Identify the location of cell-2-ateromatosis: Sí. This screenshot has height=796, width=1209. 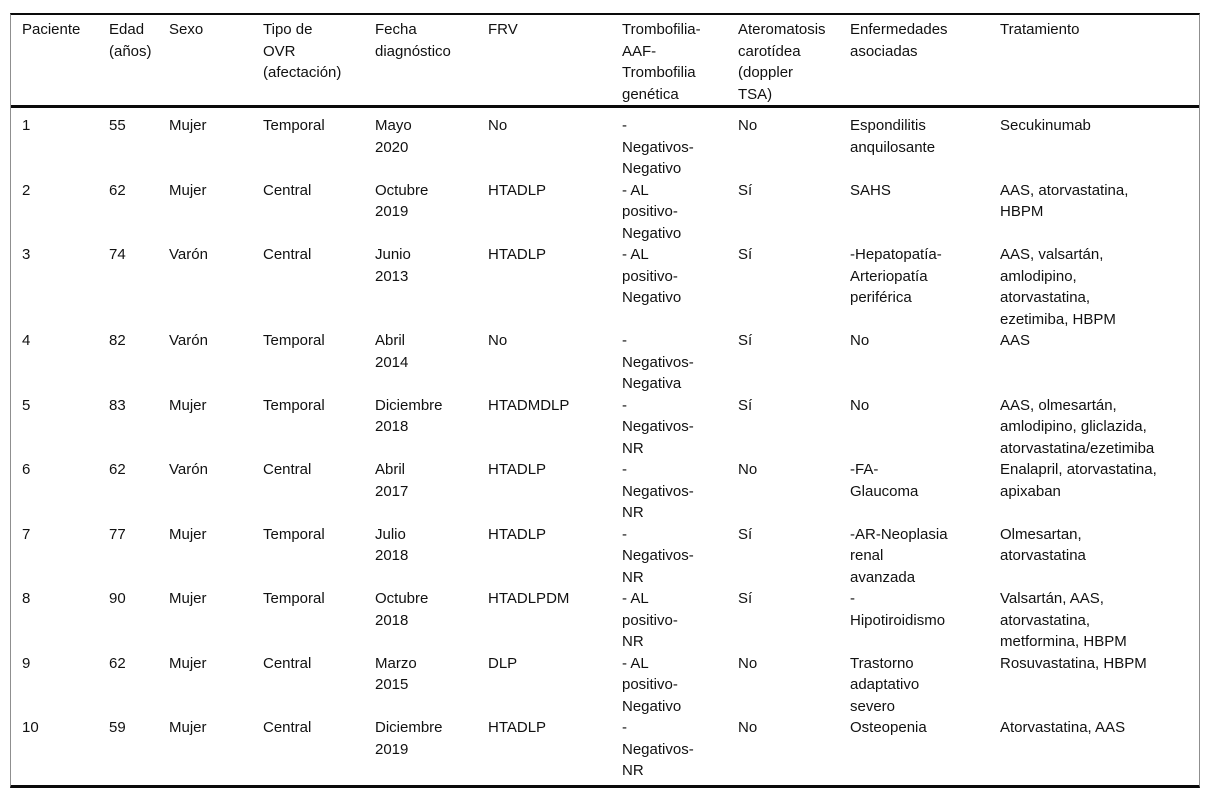
(745, 190).